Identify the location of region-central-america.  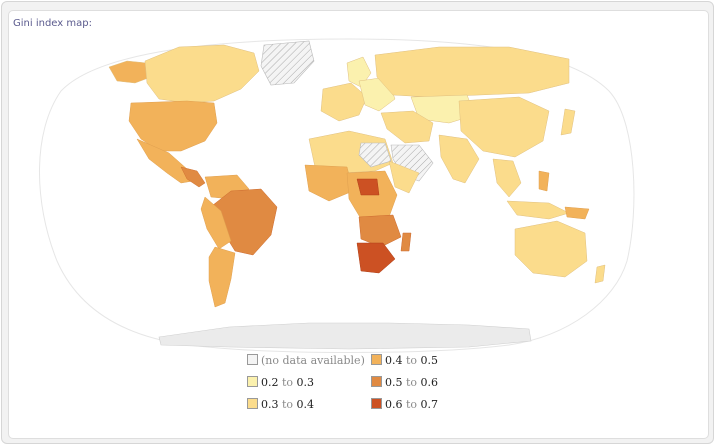
(193, 177).